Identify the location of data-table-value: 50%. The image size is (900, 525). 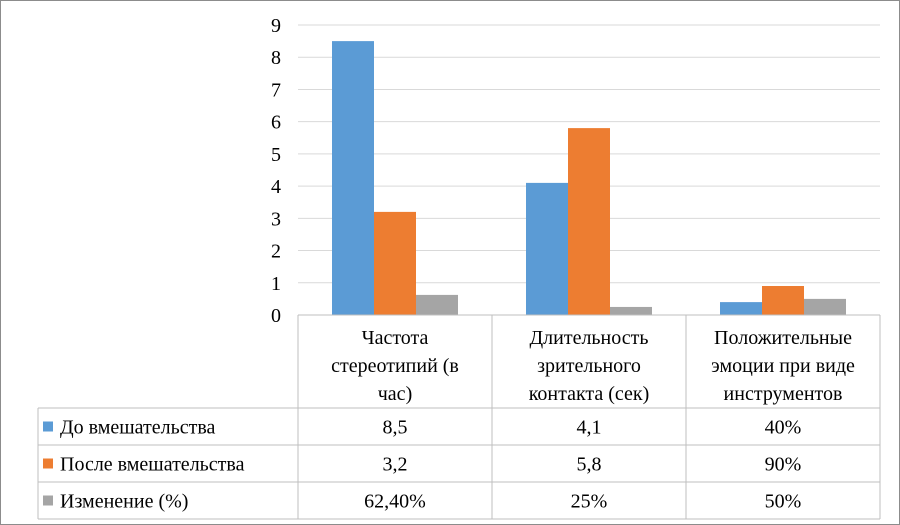
(783, 502).